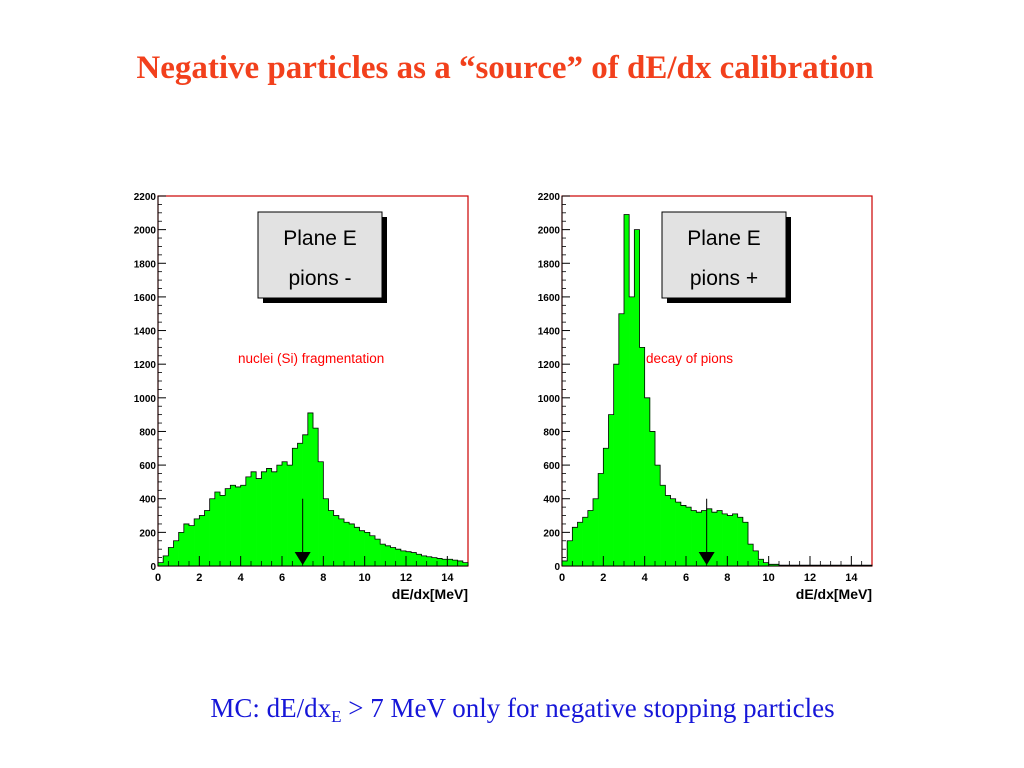 The height and width of the screenshot is (768, 1024). I want to click on label-box, so click(320, 255).